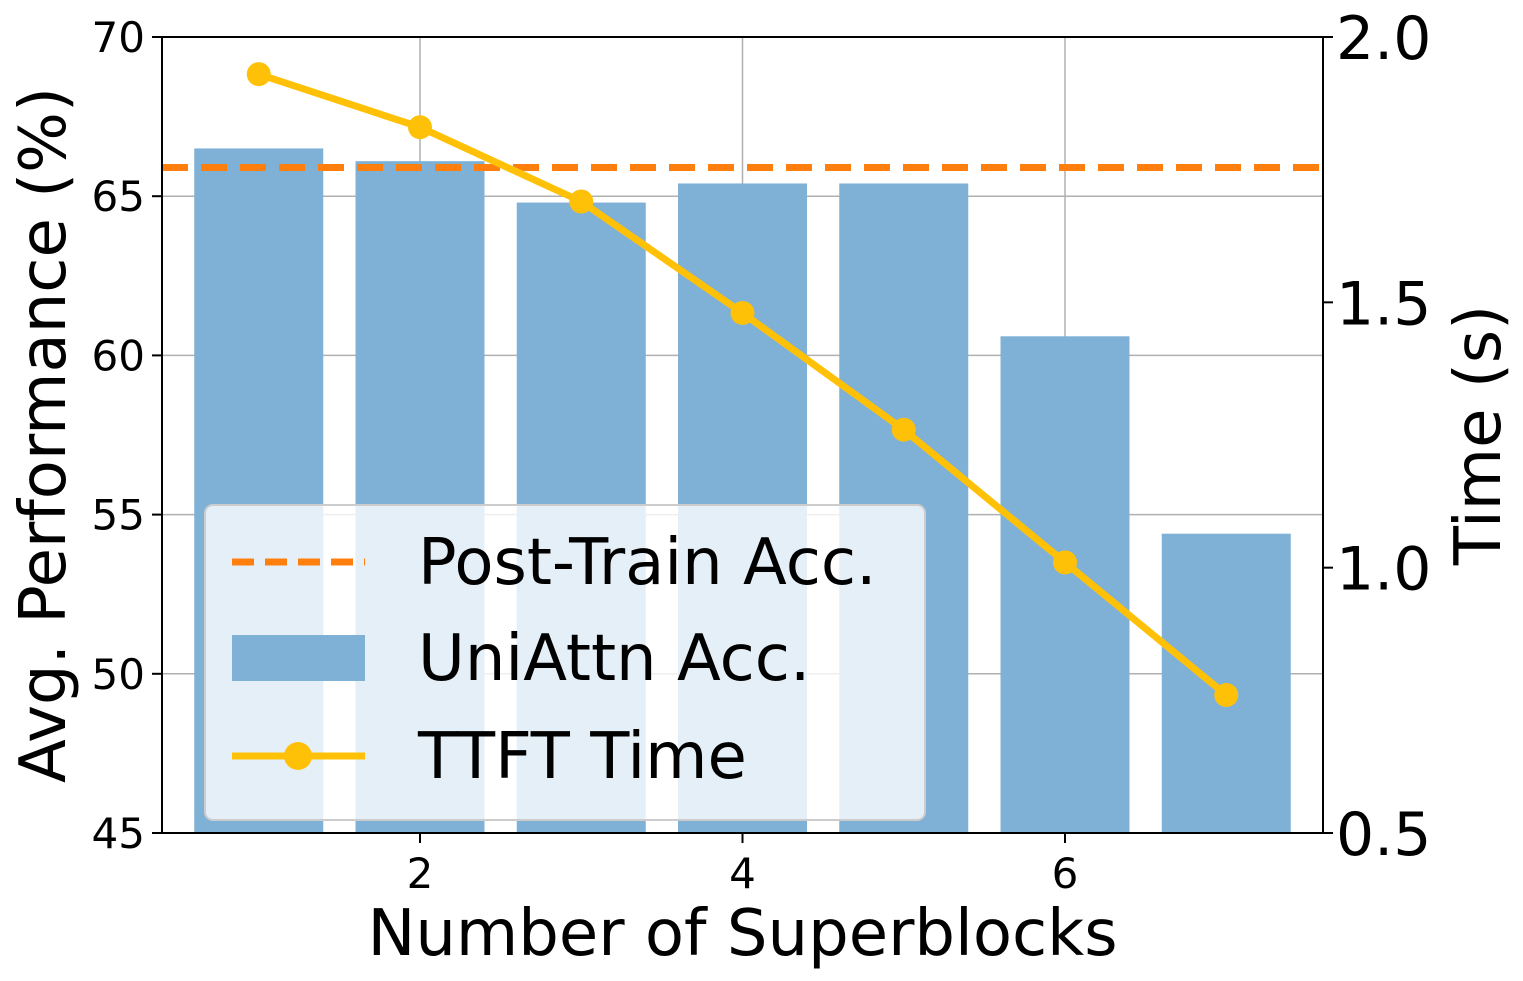 The image size is (1523, 981). What do you see at coordinates (1383, 835) in the screenshot?
I see `y2-tick-label: 0.5` at bounding box center [1383, 835].